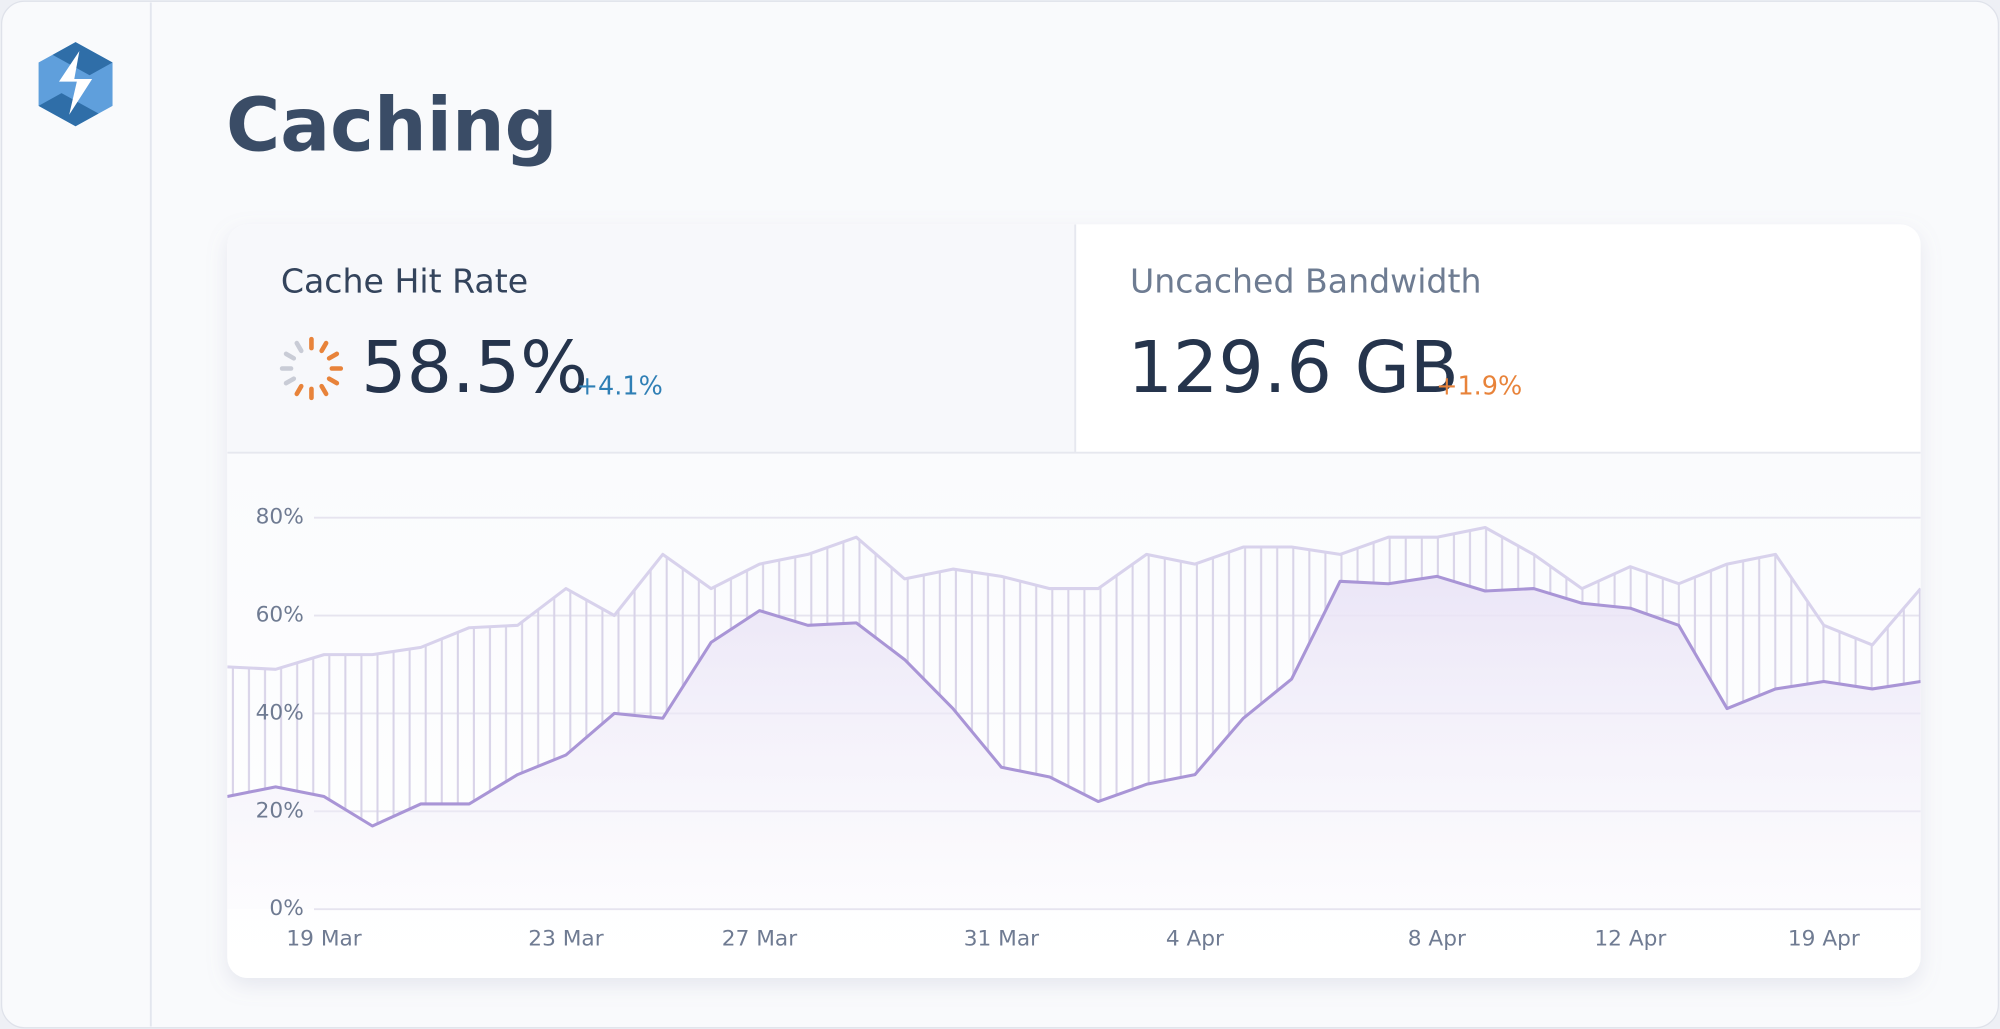 Image resolution: width=2000 pixels, height=1029 pixels. Describe the element at coordinates (311, 368) in the screenshot. I see `spinner-icon` at that location.